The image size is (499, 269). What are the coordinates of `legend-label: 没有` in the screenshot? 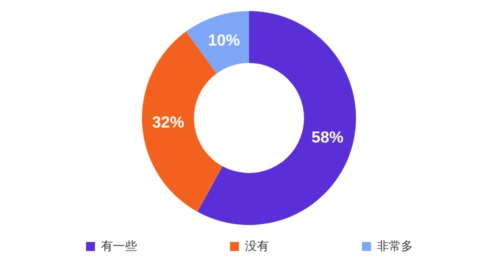 It's located at (256, 246).